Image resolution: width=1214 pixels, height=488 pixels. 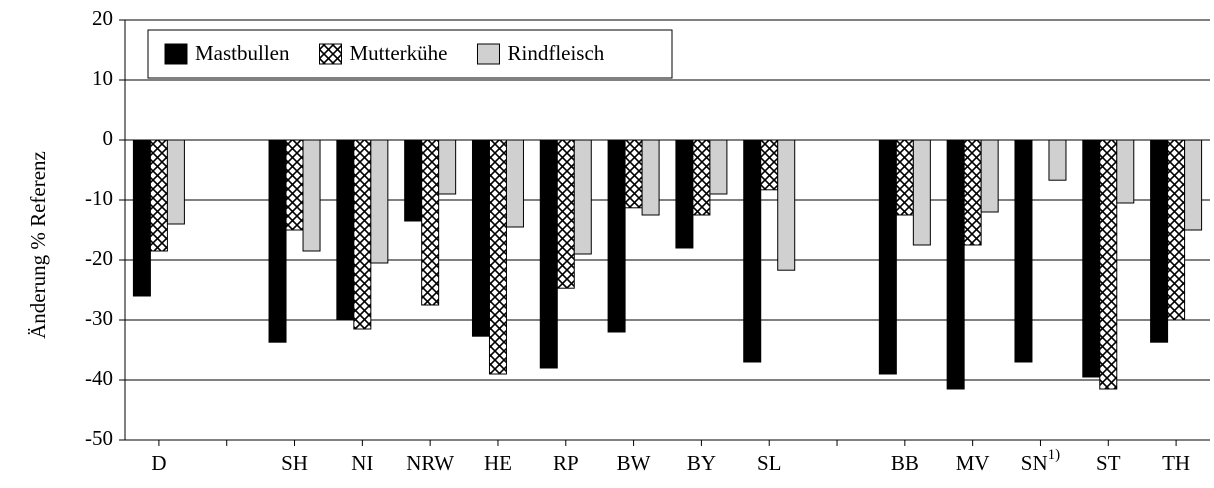 I want to click on x-tick-label-text: SH, so click(x=294, y=463).